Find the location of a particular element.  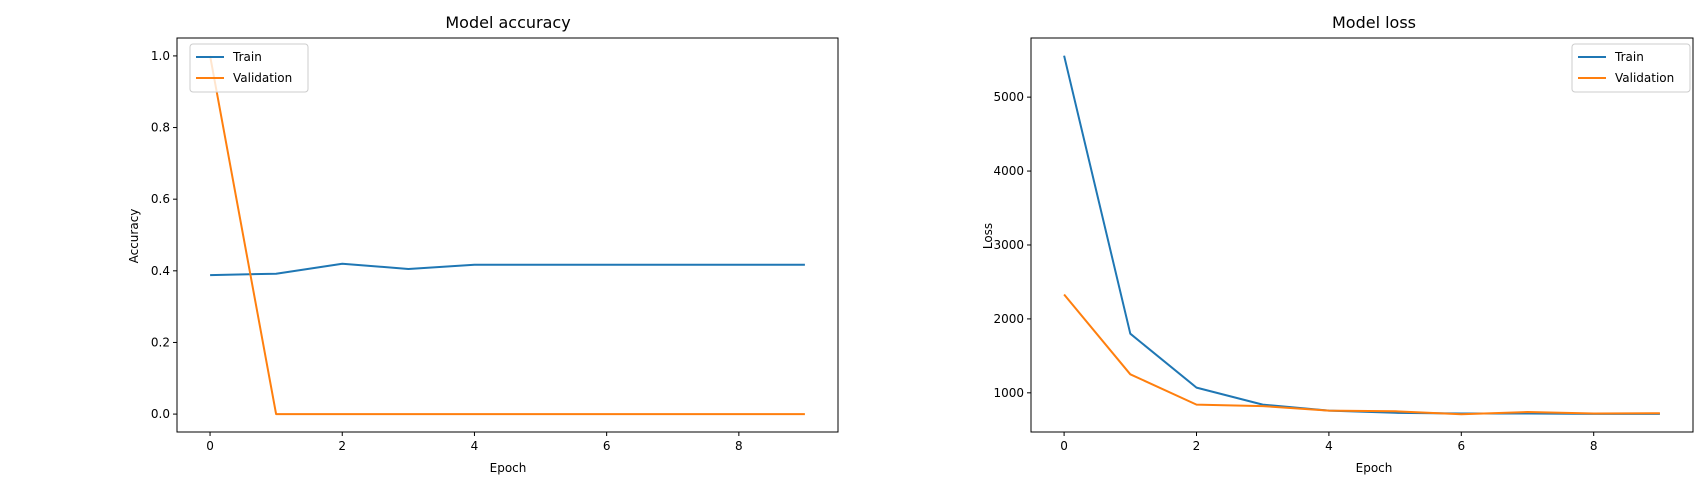

loss-legend-validation-label: Validation is located at coordinates (1644, 78).